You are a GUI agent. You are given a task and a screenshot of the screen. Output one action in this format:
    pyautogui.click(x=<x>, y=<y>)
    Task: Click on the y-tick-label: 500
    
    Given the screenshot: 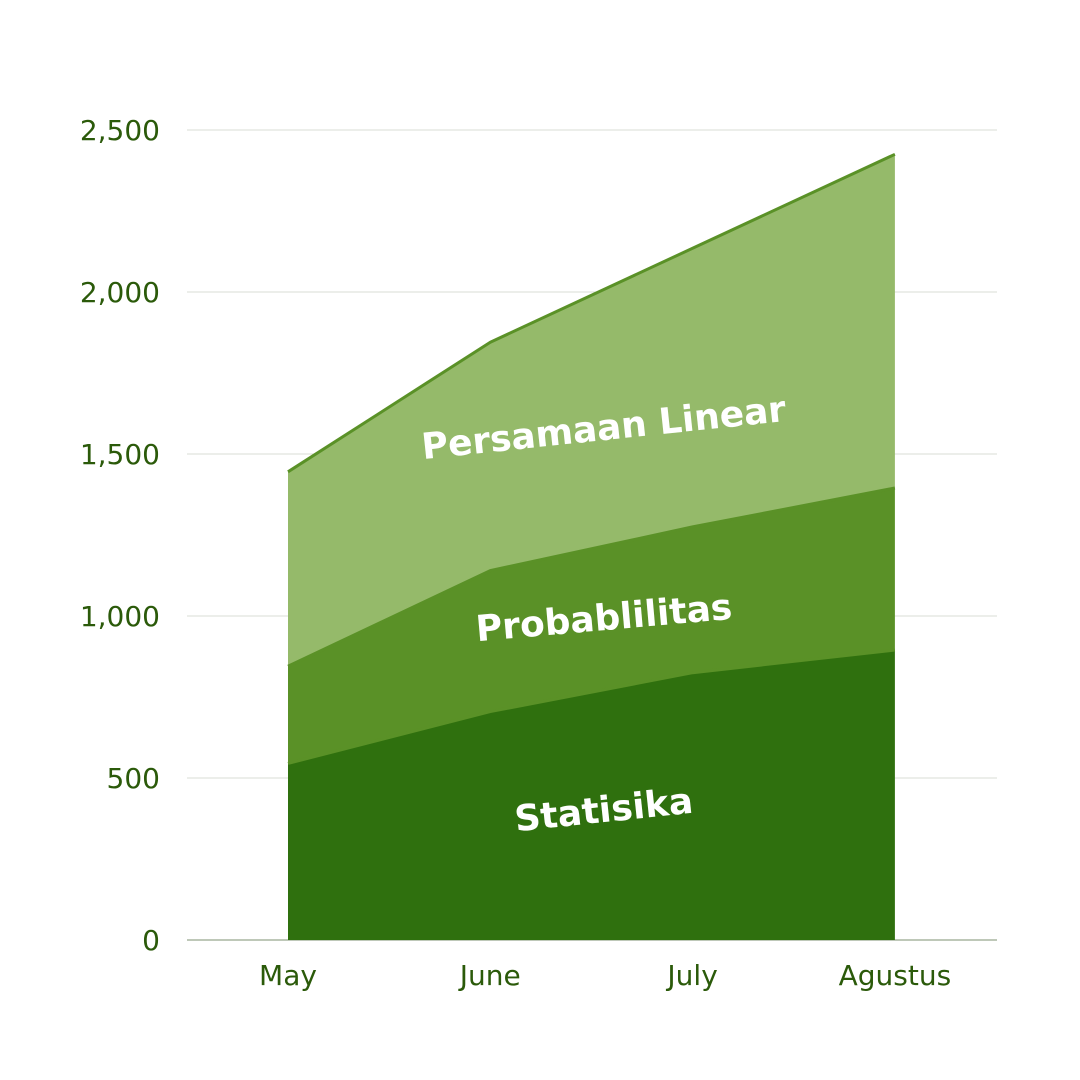 What is the action you would take?
    pyautogui.click(x=133, y=778)
    